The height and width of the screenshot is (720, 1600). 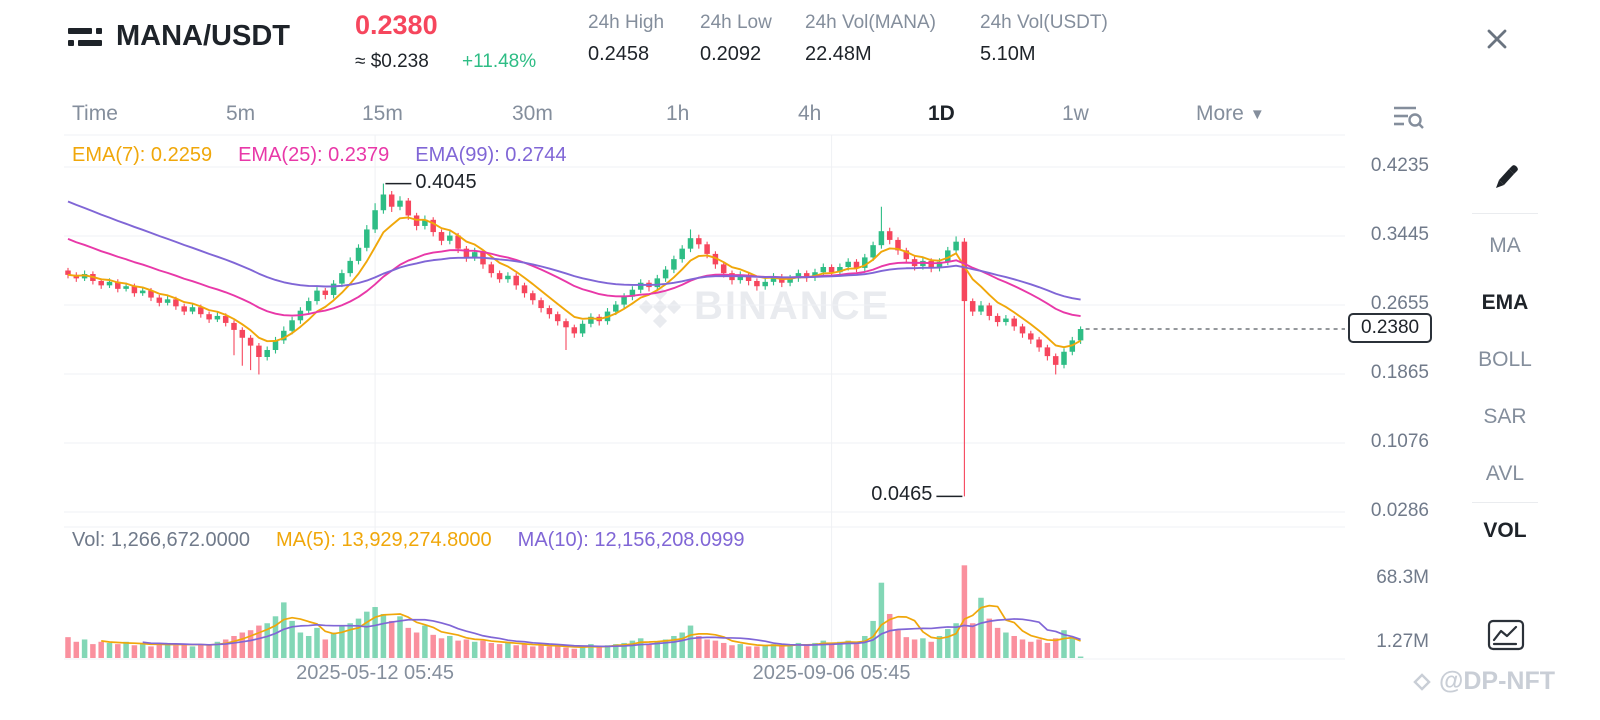 I want to click on stat-value: 22.48M, so click(x=838, y=54).